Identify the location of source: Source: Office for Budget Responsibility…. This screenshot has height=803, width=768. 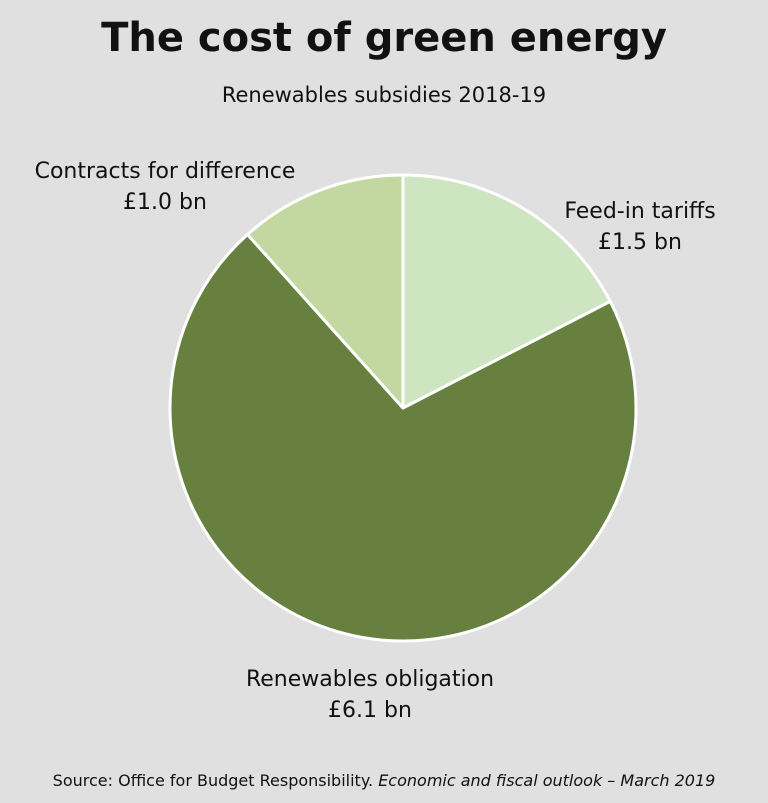
(384, 780).